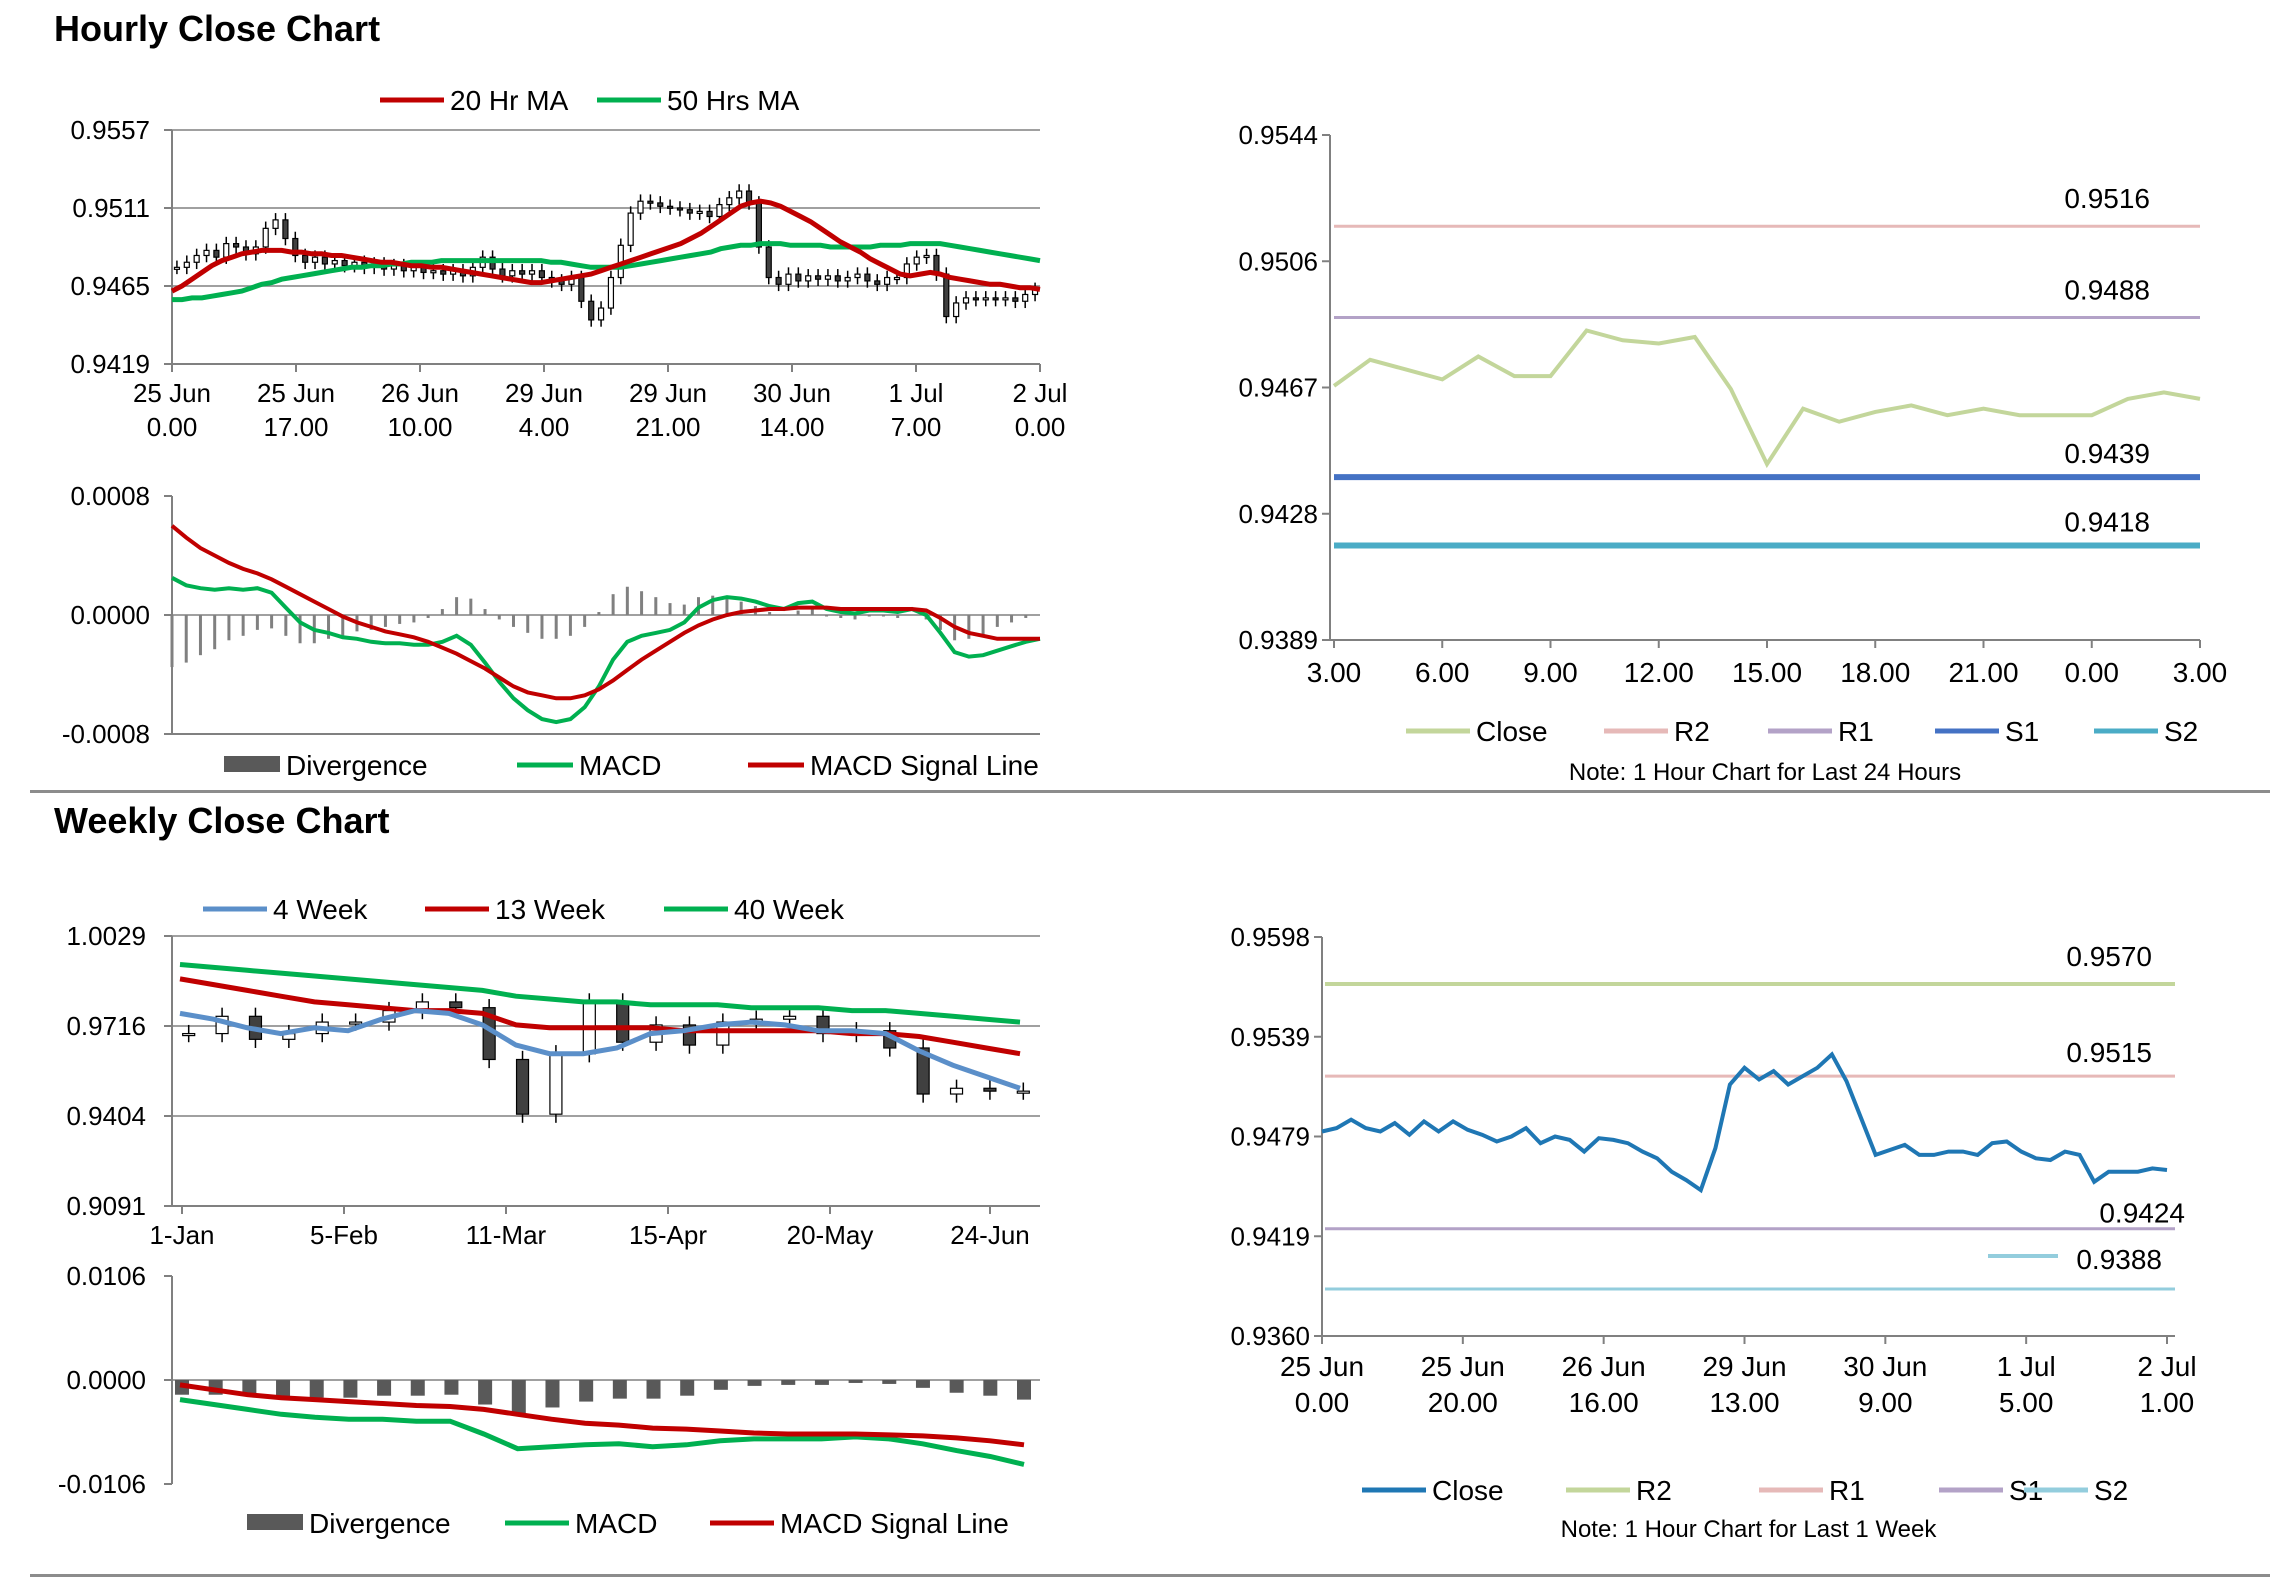  Describe the element at coordinates (1040, 427) in the screenshot. I see `hourly-price-x-tick-label: 0.00` at that location.